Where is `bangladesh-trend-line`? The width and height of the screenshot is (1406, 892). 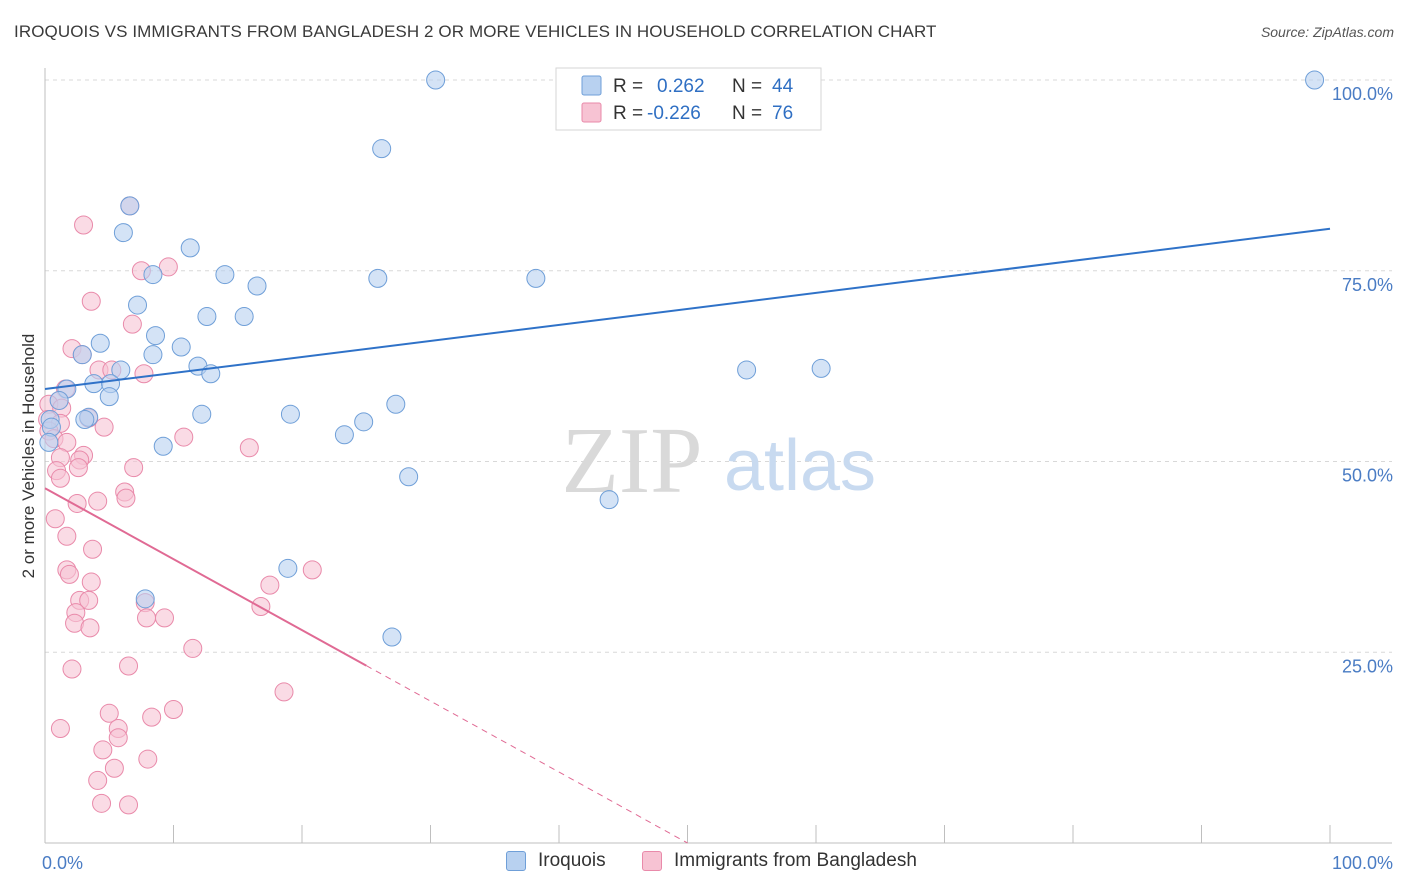 bangladesh-trend-line is located at coordinates (205, 577).